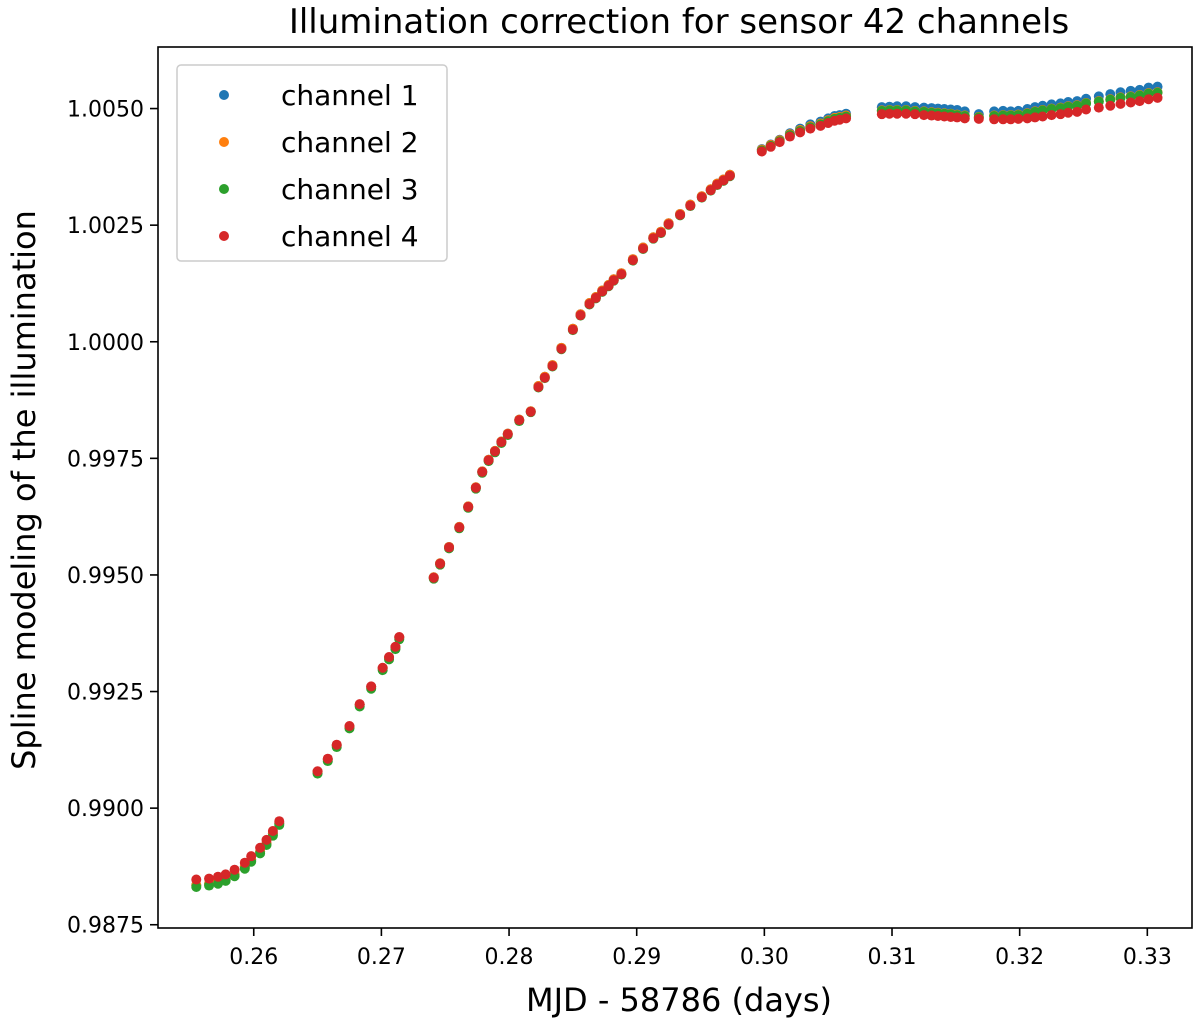 This screenshot has width=1200, height=1026. Describe the element at coordinates (350, 95) in the screenshot. I see `legend-label: channel 1` at that location.